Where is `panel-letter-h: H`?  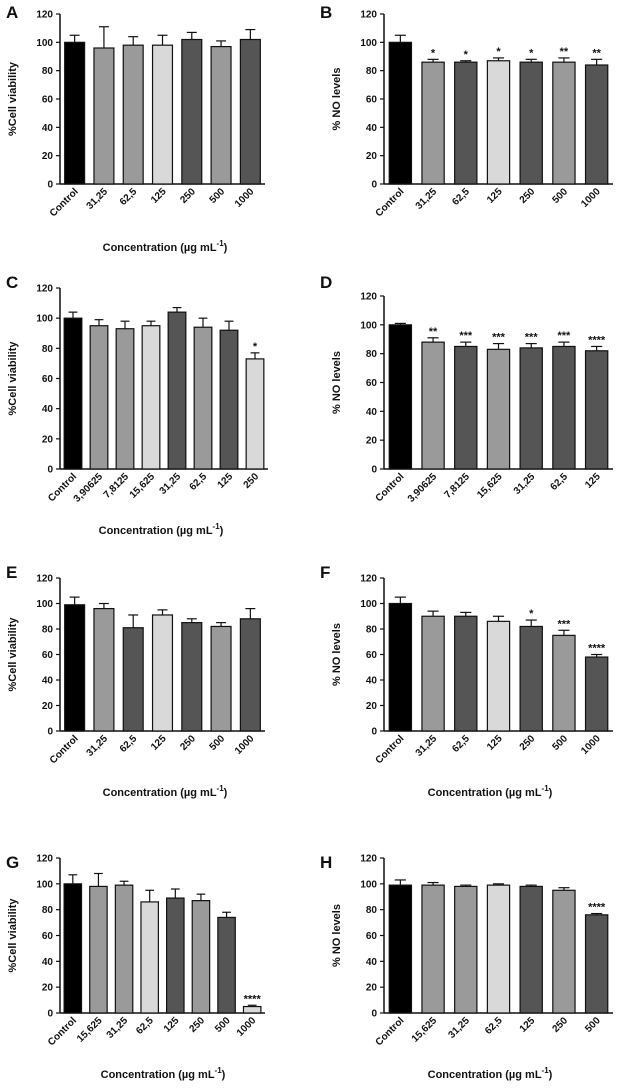
panel-letter-h: H is located at coordinates (326, 862).